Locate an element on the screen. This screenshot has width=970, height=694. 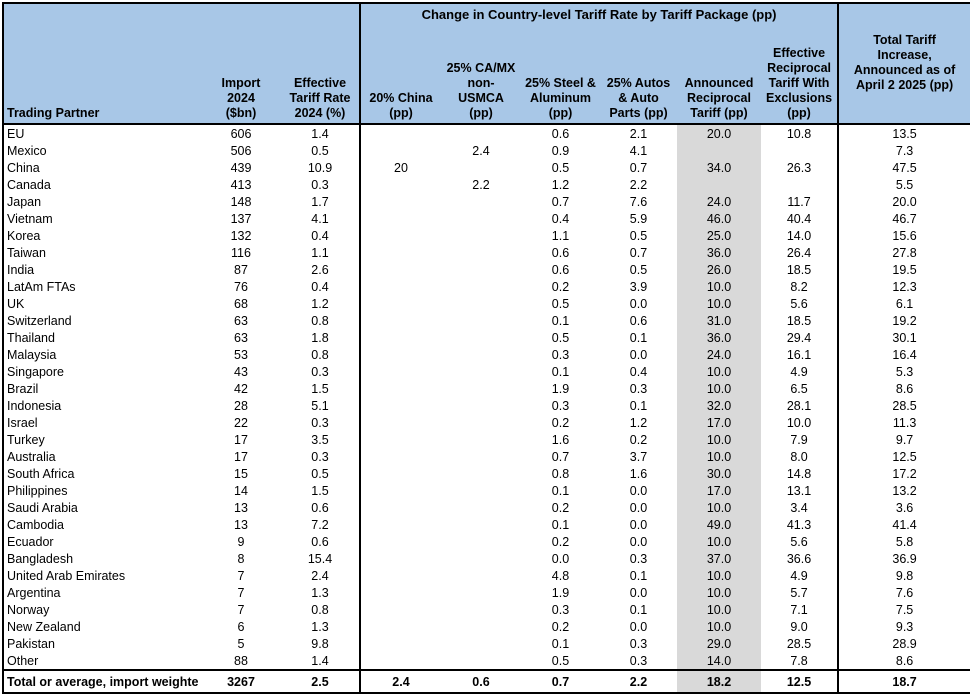
cell-total-increase: 5.3 is located at coordinates (903, 371).